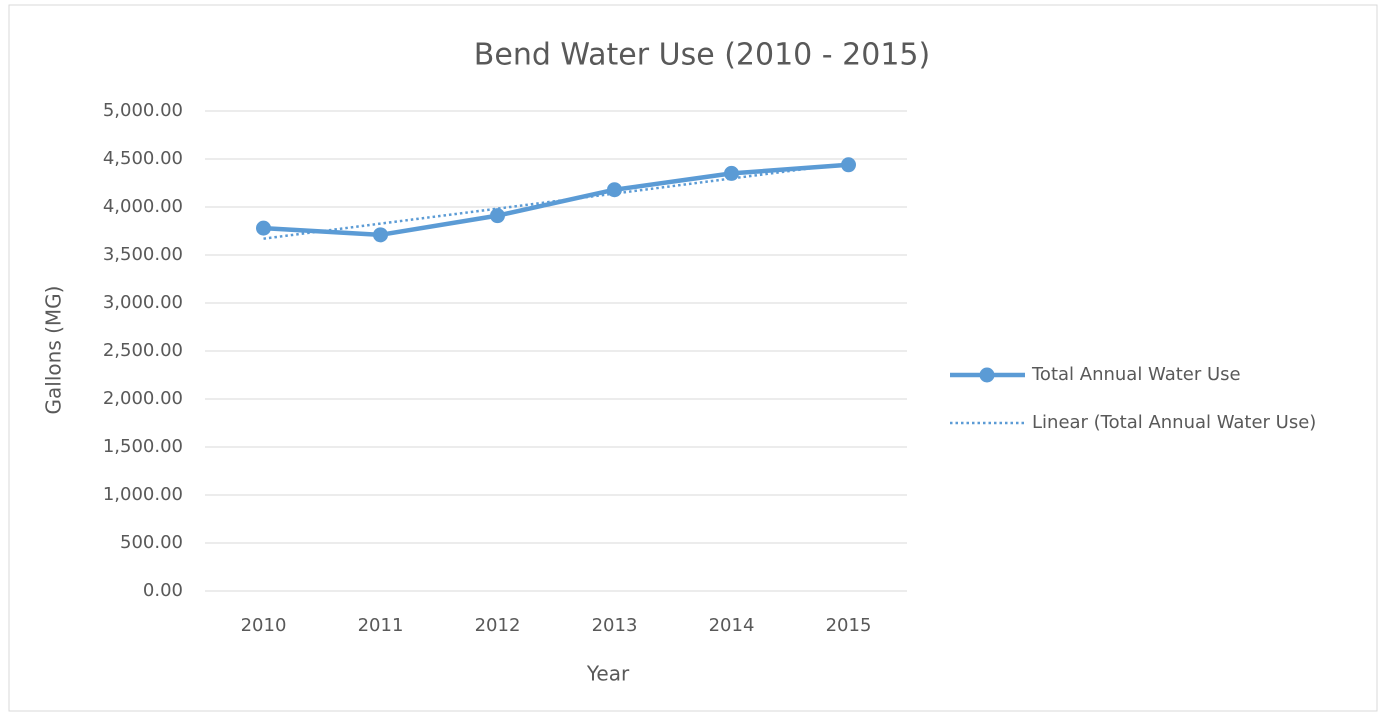 This screenshot has height=714, width=1379. I want to click on y-tick-label: 2,000.00, so click(143, 398).